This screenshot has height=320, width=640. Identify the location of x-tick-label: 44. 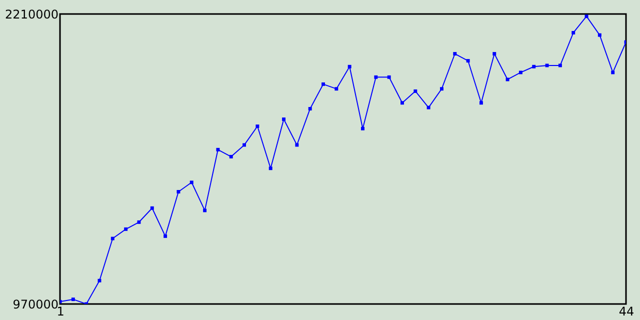
(626, 311).